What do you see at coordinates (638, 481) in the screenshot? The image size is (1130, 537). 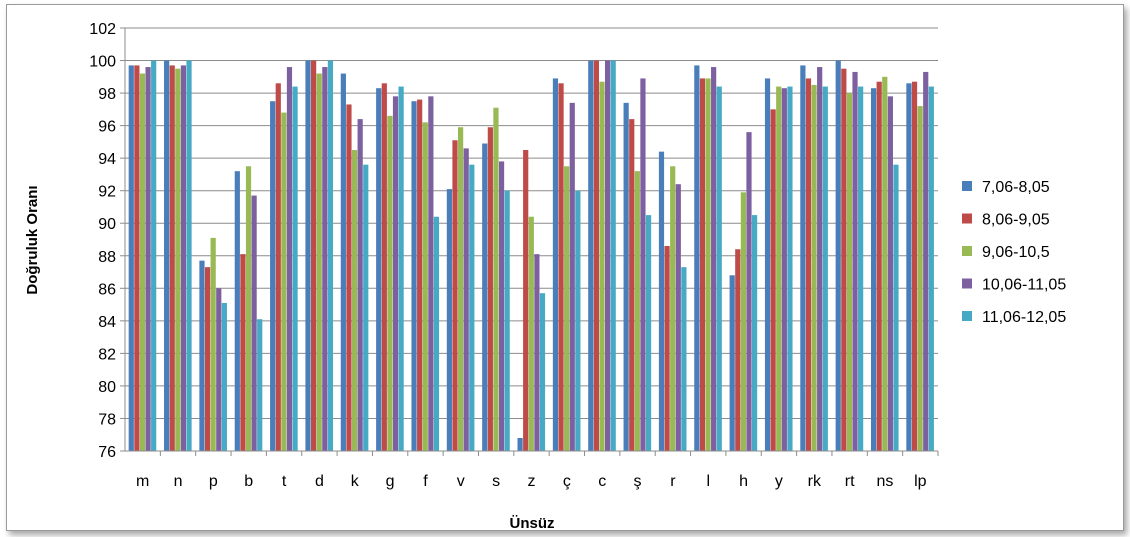 I see `x-tick-label: ş` at bounding box center [638, 481].